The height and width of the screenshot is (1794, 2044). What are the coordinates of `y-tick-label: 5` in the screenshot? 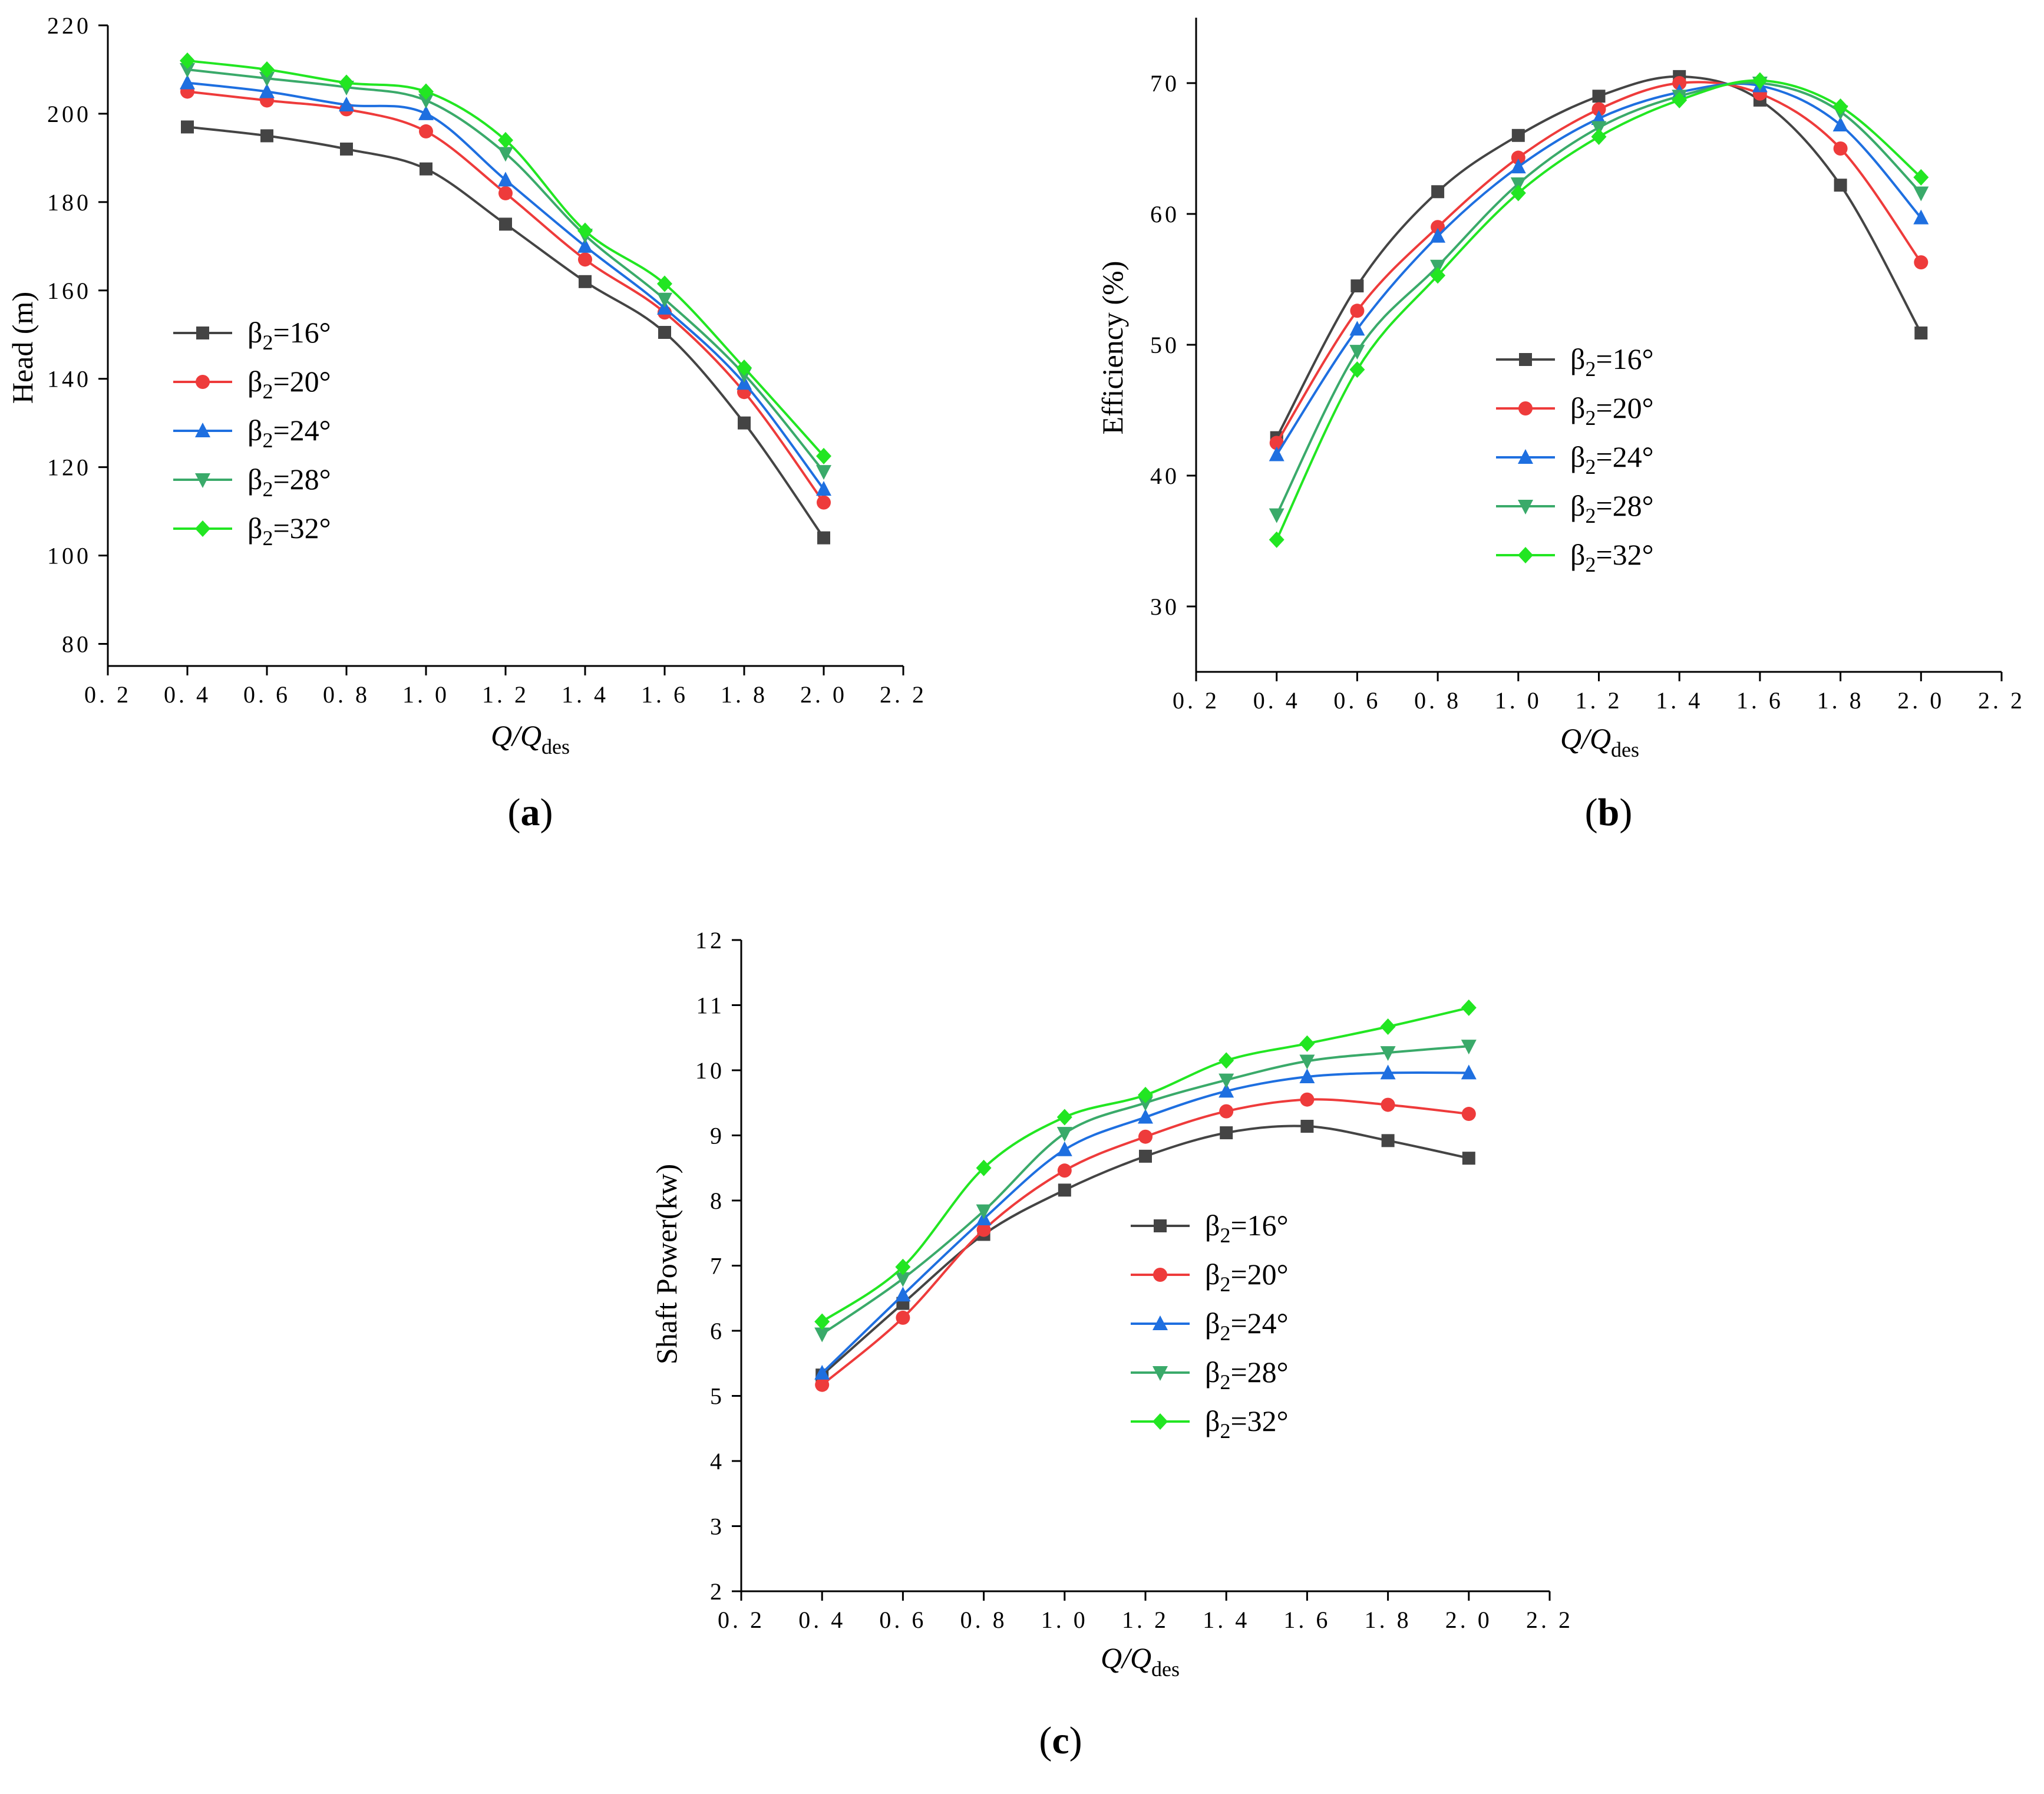 It's located at (717, 1396).